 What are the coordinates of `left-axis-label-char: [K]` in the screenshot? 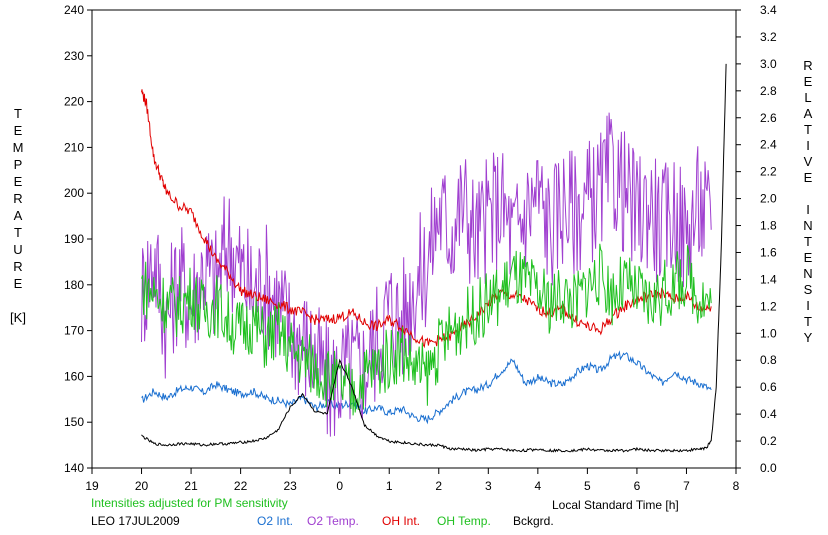 It's located at (18, 317).